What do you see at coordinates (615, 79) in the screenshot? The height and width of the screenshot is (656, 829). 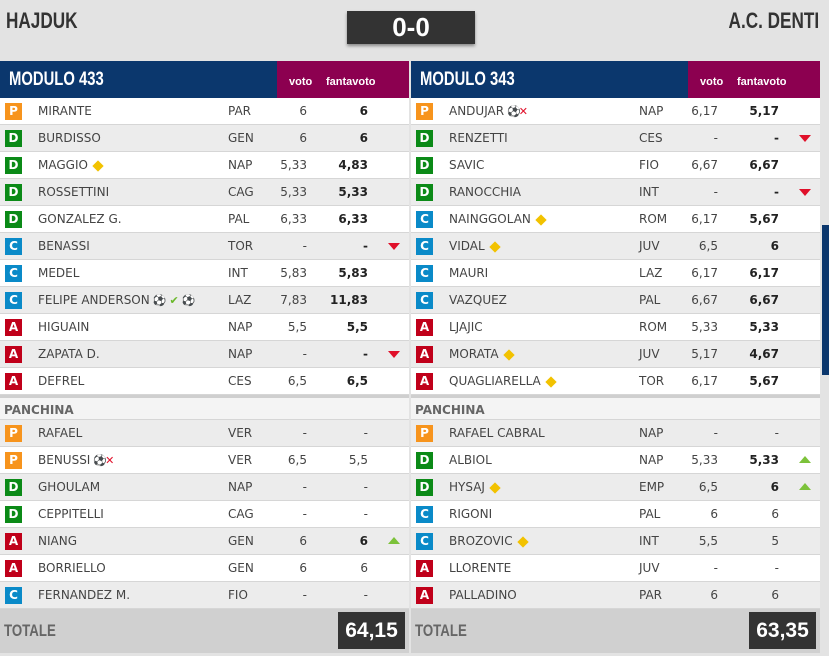 I see `lineup-header: MODULO 343 voto fantavoto` at bounding box center [615, 79].